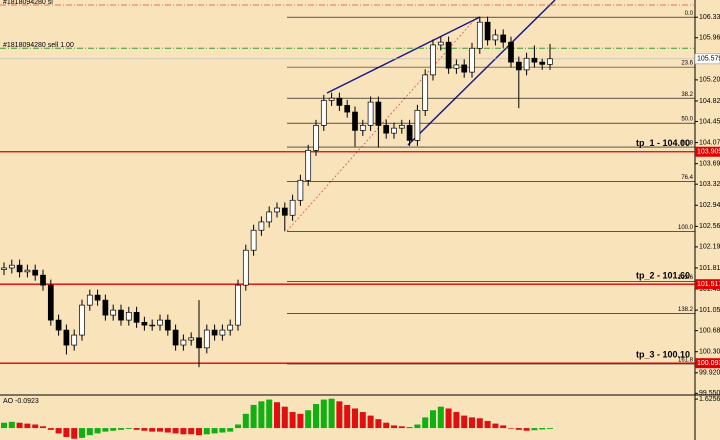 This screenshot has width=720, height=440. Describe the element at coordinates (709, 247) in the screenshot. I see `y-tick-label: 102.190` at that location.